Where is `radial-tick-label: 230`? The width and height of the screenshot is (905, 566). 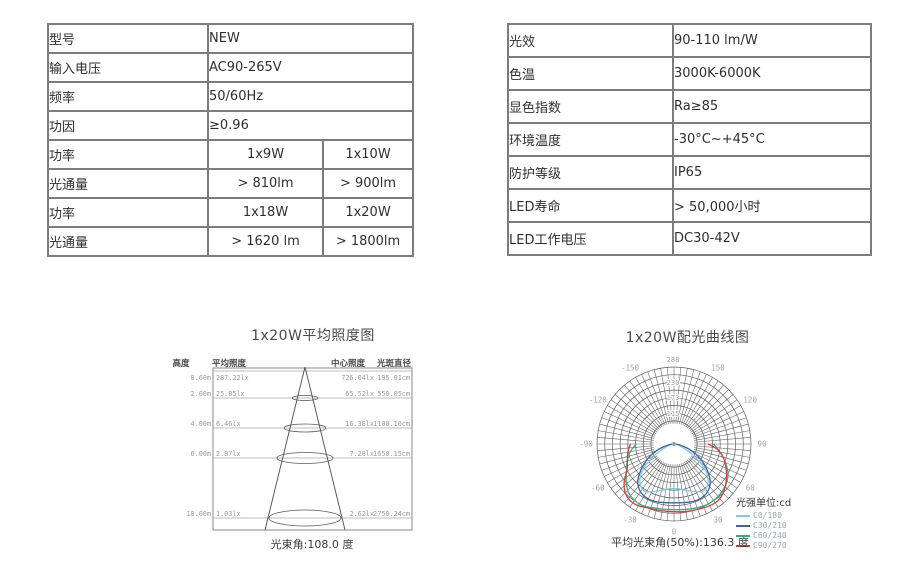
radial-tick-label: 230 is located at coordinates (673, 383).